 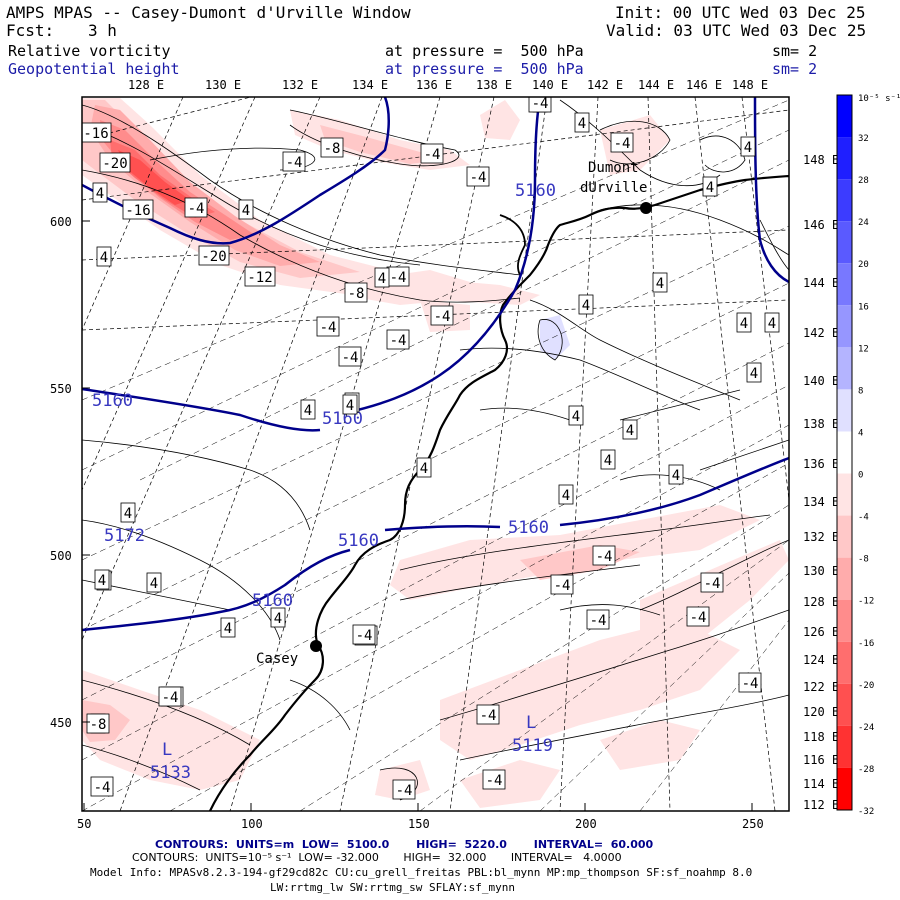 I want to click on bottom-tick-label: 200, so click(x=586, y=824).